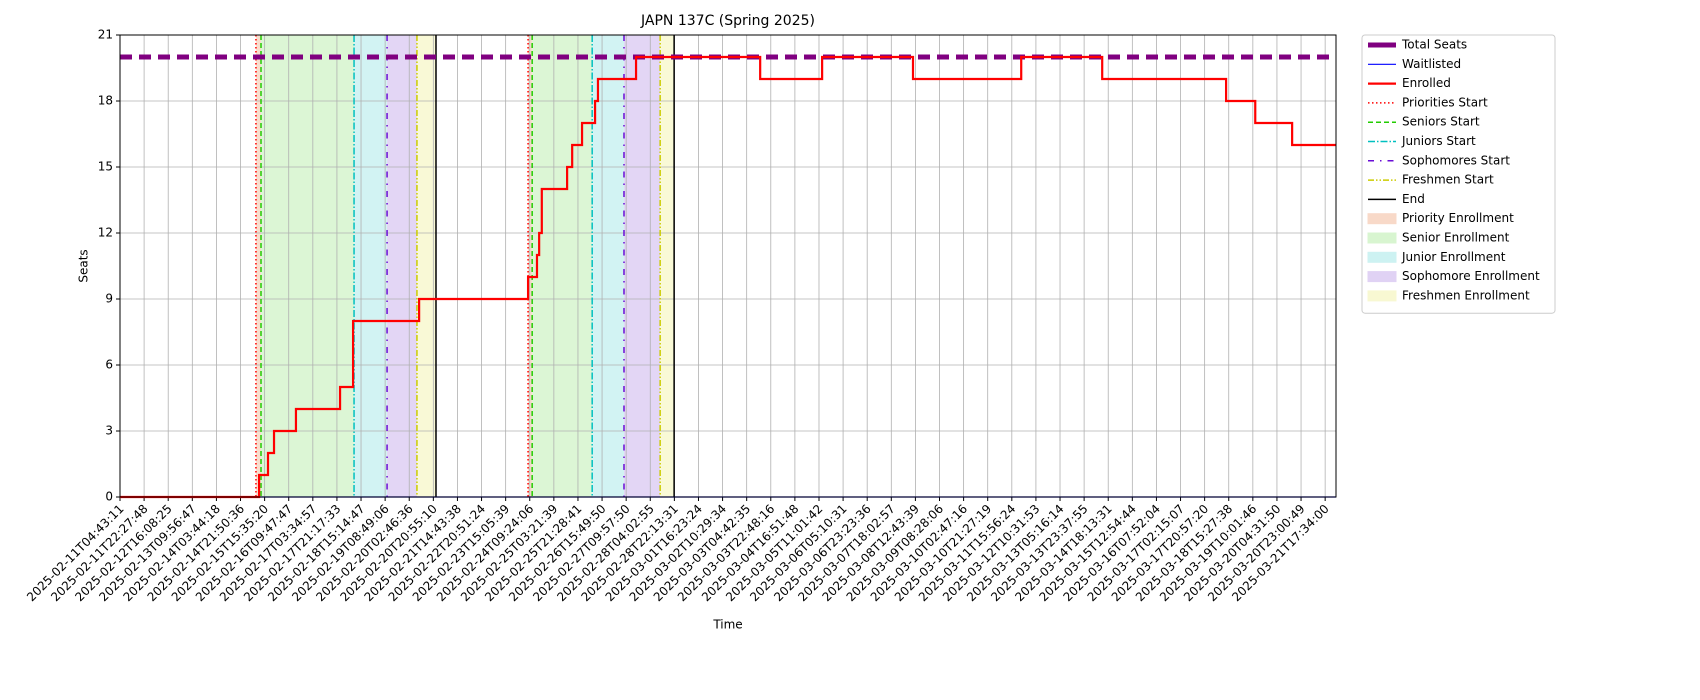 This screenshot has width=1700, height=700. Describe the element at coordinates (105, 35) in the screenshot. I see `y-tick-label: 21` at that location.